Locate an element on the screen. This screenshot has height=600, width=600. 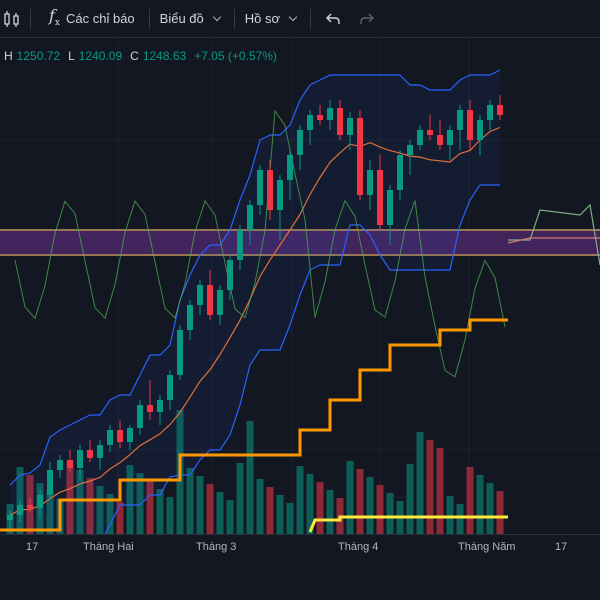
high-key: H is located at coordinates (8, 56).